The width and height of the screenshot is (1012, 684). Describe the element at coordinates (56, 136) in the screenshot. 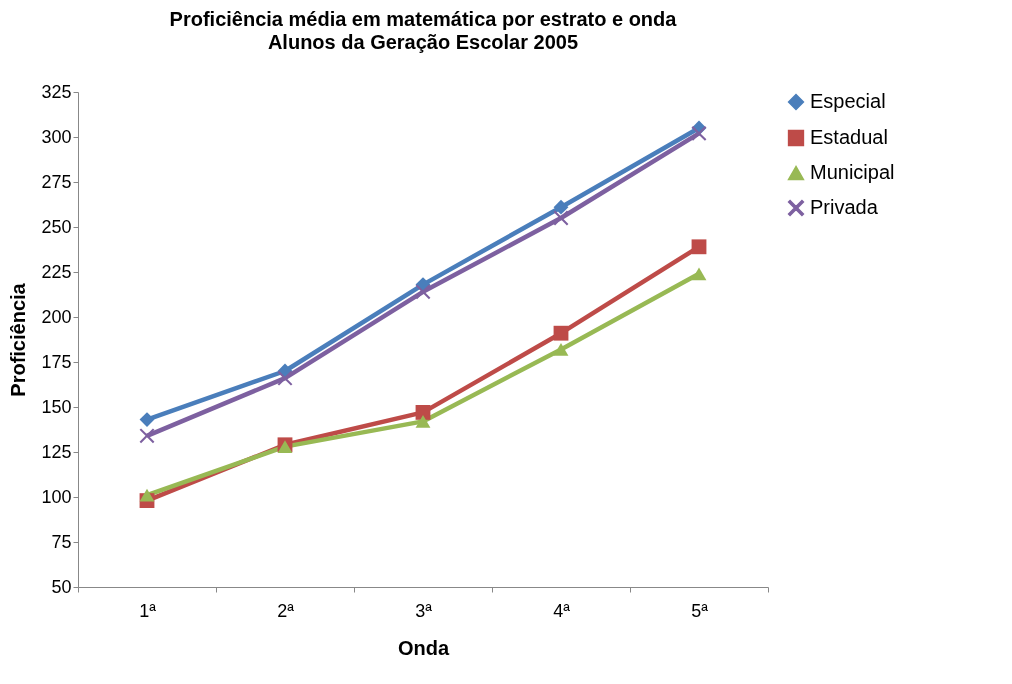

I see `y-tick-label: 300` at that location.